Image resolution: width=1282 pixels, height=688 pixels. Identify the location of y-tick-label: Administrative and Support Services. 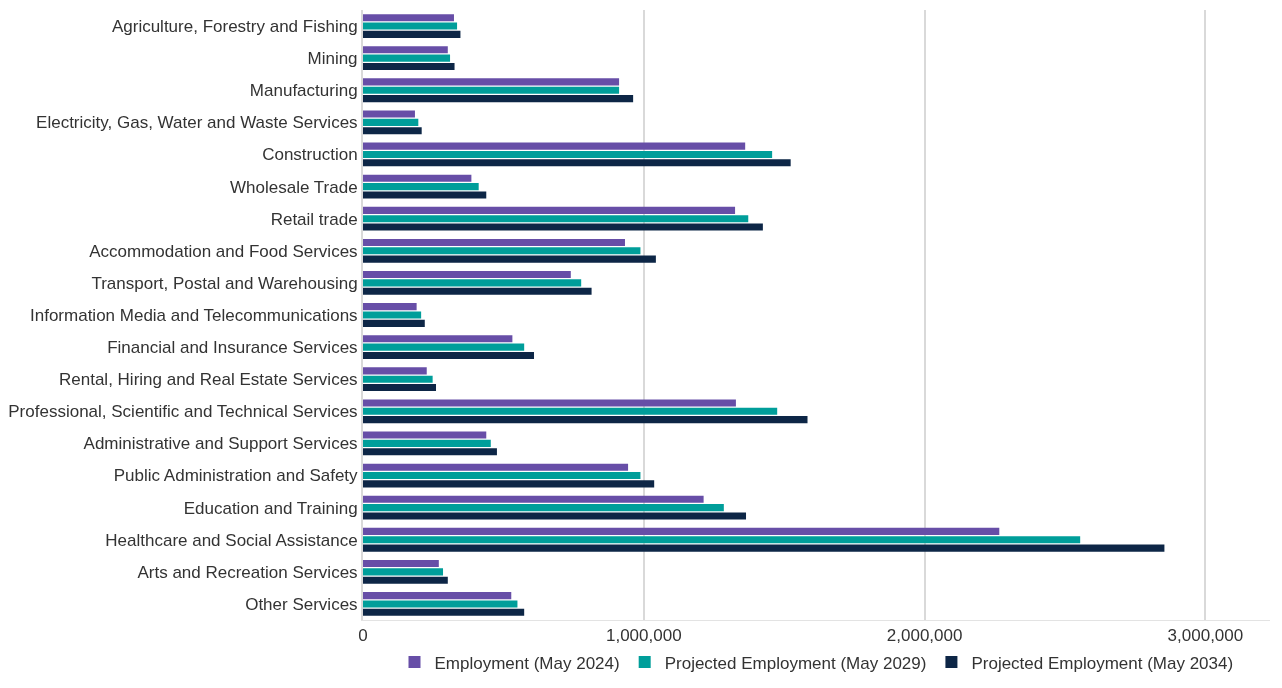
(220, 444).